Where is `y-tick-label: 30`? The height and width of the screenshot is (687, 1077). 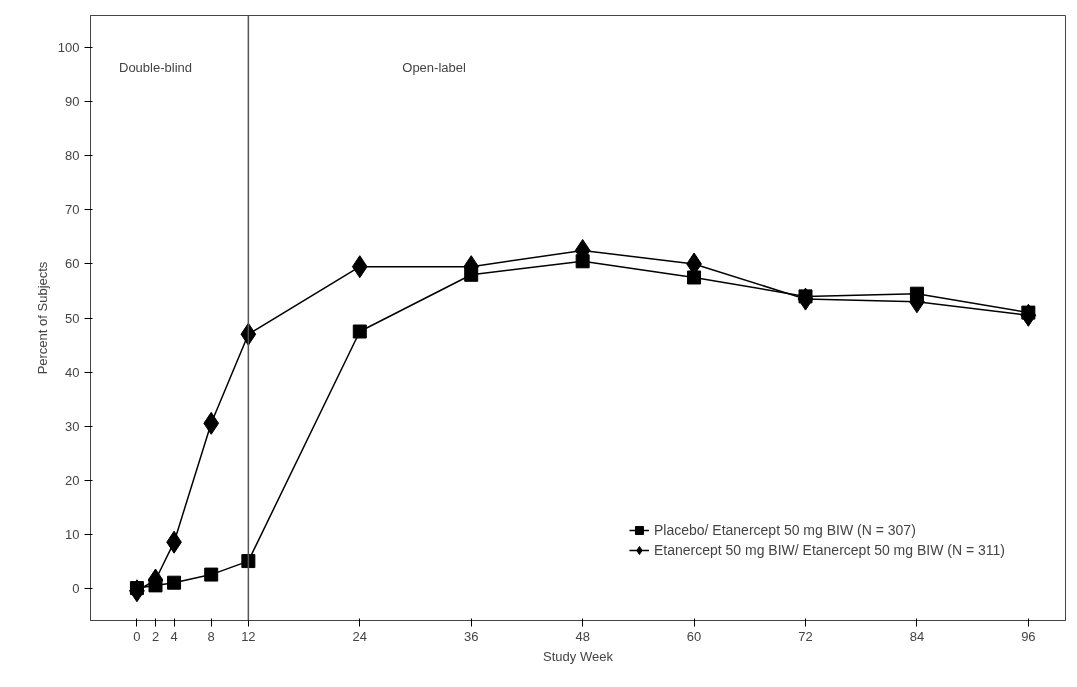
y-tick-label: 30 is located at coordinates (72, 426).